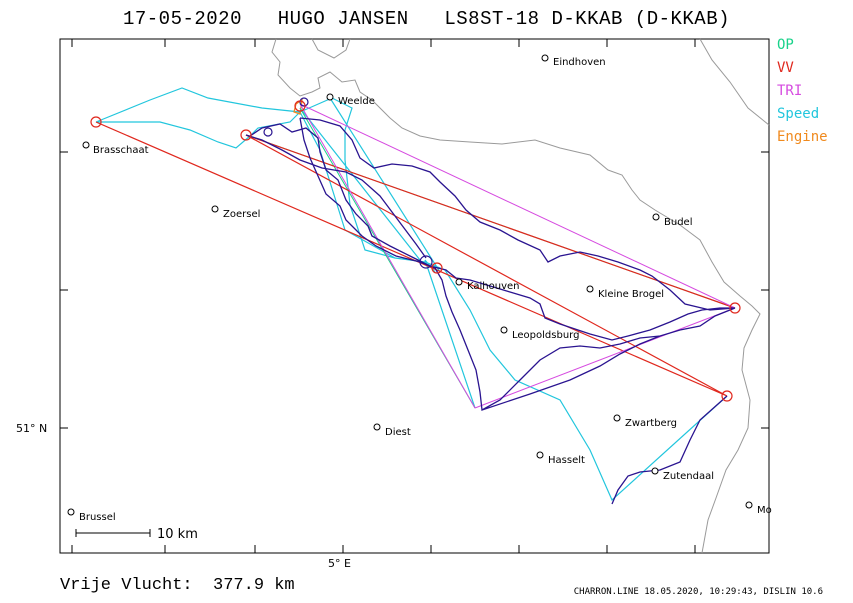 The height and width of the screenshot is (603, 853). Describe the element at coordinates (545, 335) in the screenshot. I see `place-leopoldsburg: Leopoldsburg` at that location.